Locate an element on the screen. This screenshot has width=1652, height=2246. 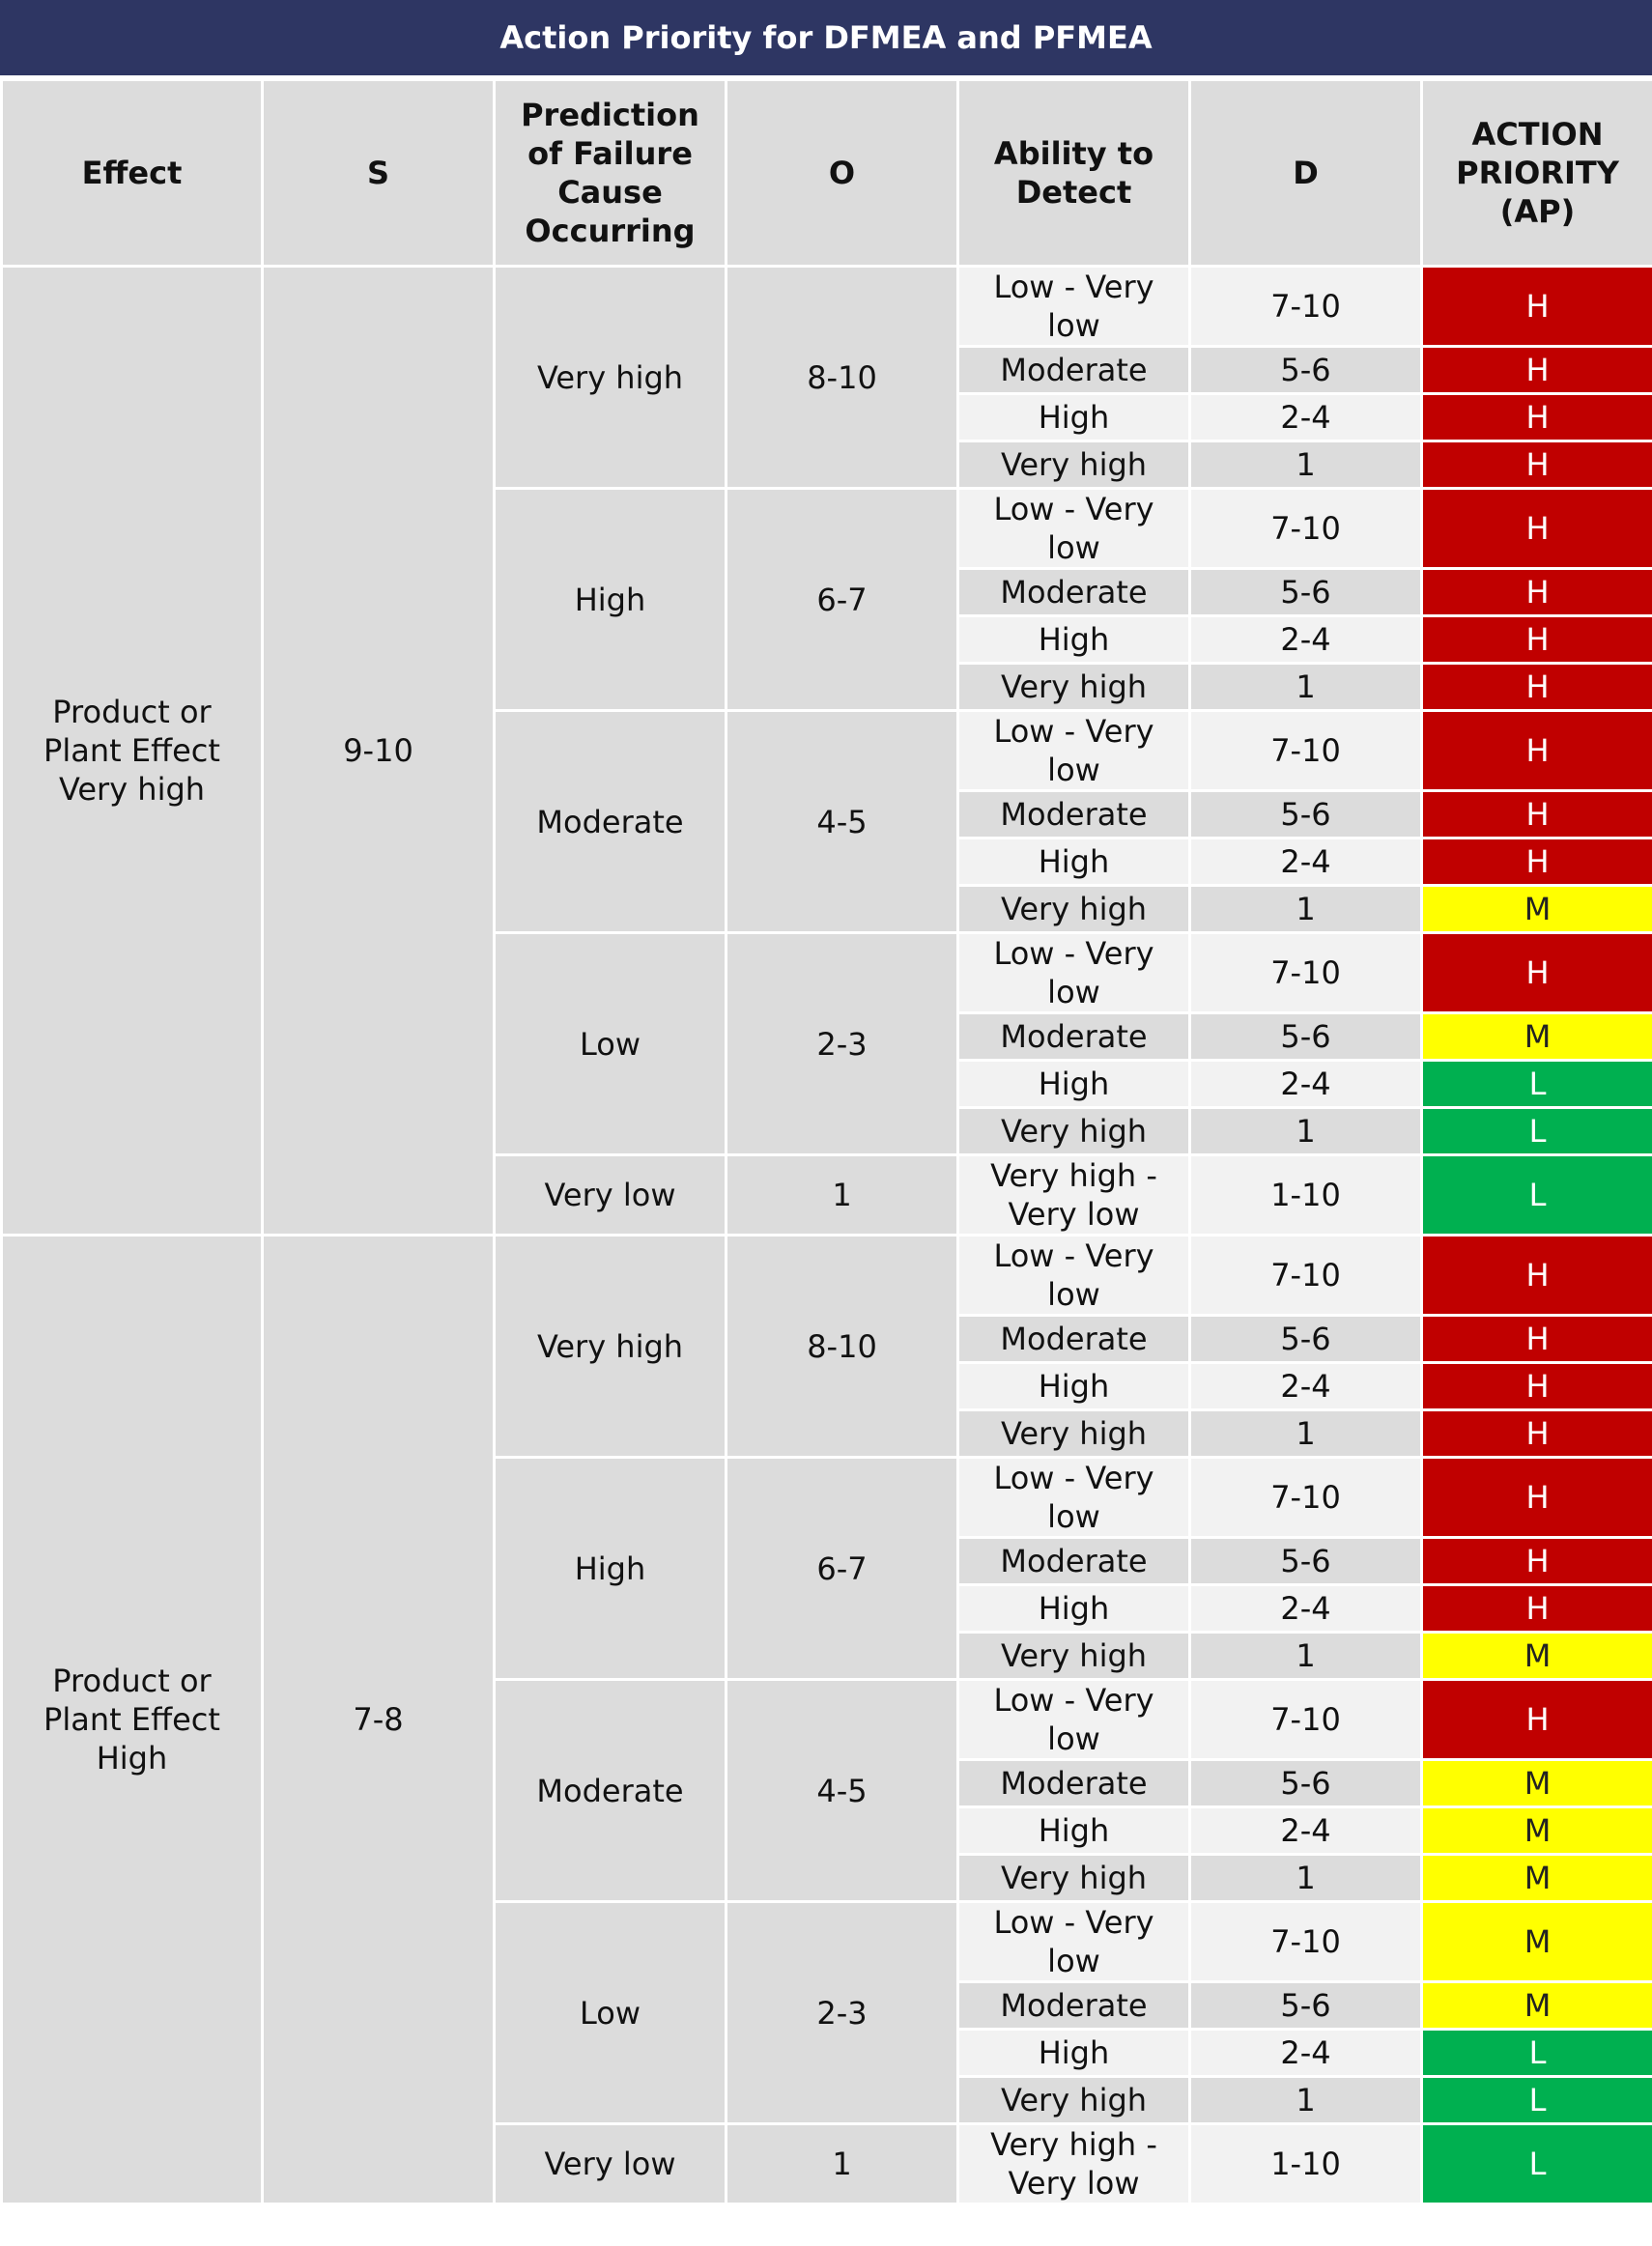
table-row: High 6-7 Low - Very low 7-10 H is located at coordinates (827, 1568).